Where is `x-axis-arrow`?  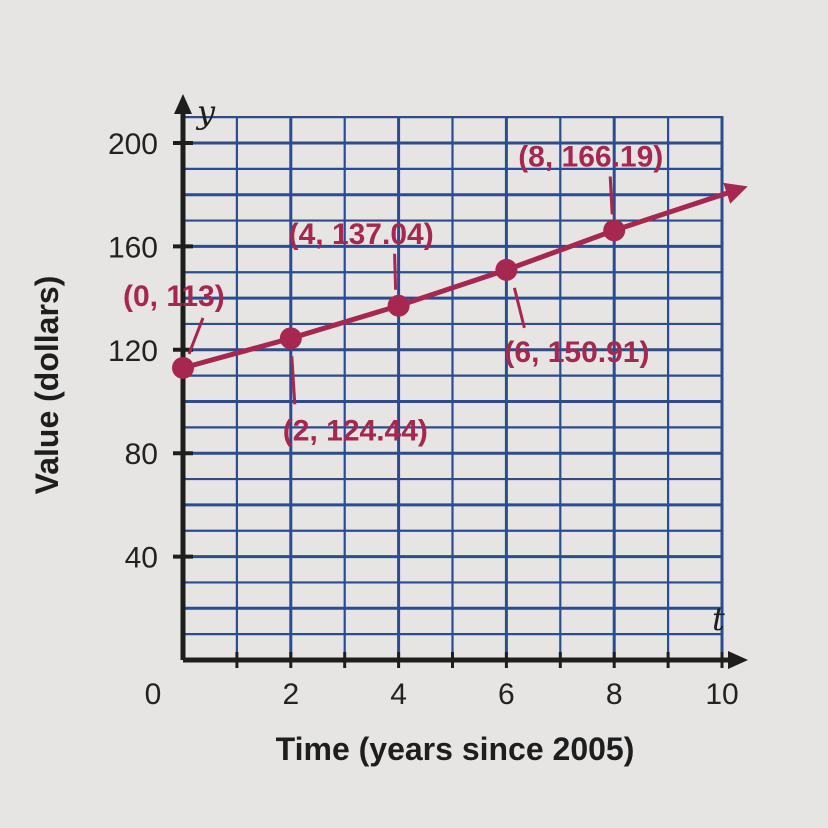
x-axis-arrow is located at coordinates (738, 660).